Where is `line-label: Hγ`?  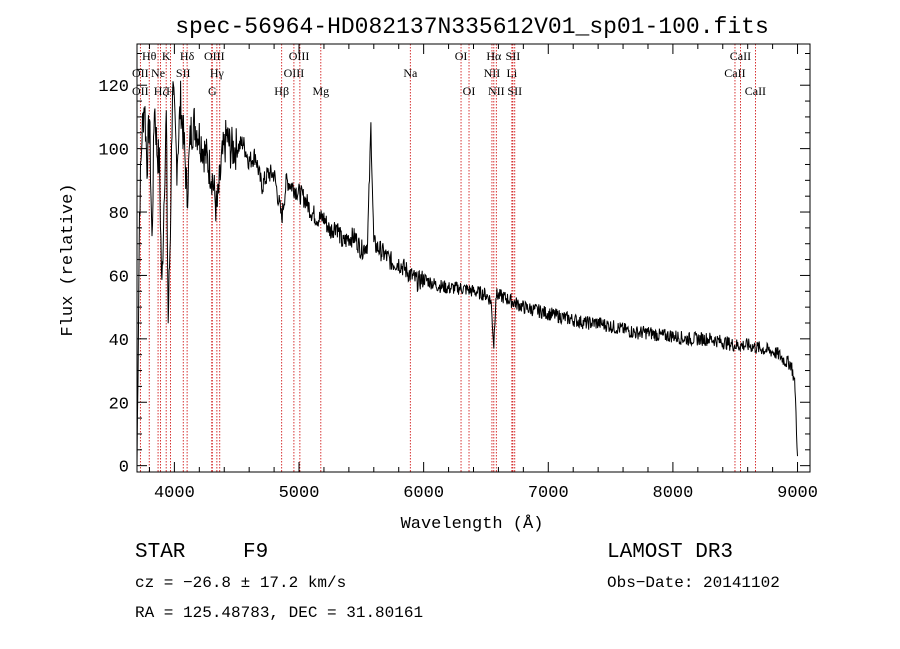 line-label: Hγ is located at coordinates (217, 73).